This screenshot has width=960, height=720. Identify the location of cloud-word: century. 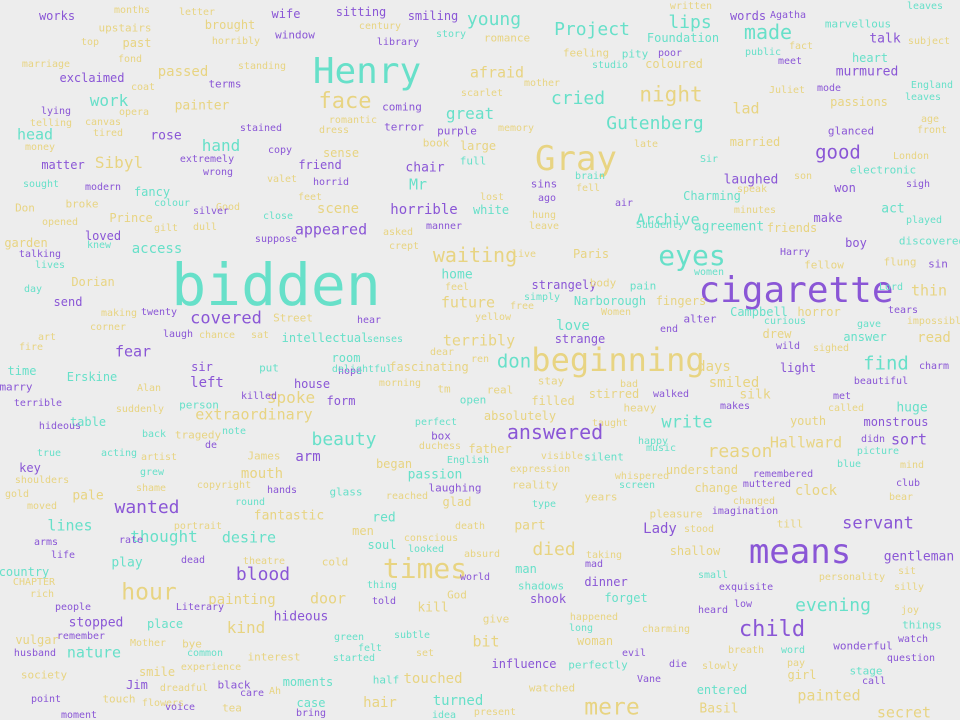
(380, 26).